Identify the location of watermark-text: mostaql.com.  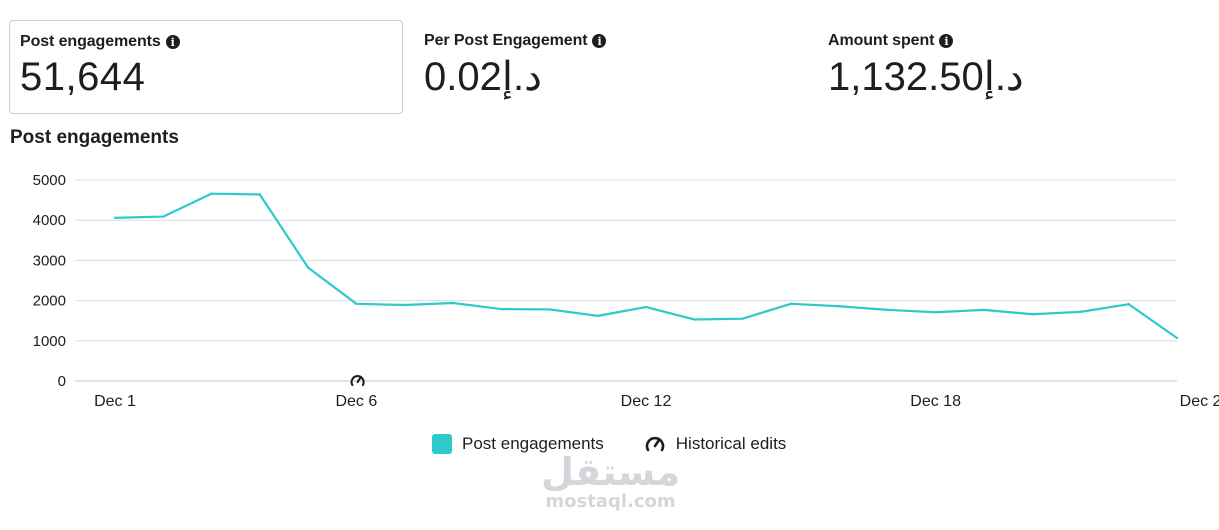
(610, 501).